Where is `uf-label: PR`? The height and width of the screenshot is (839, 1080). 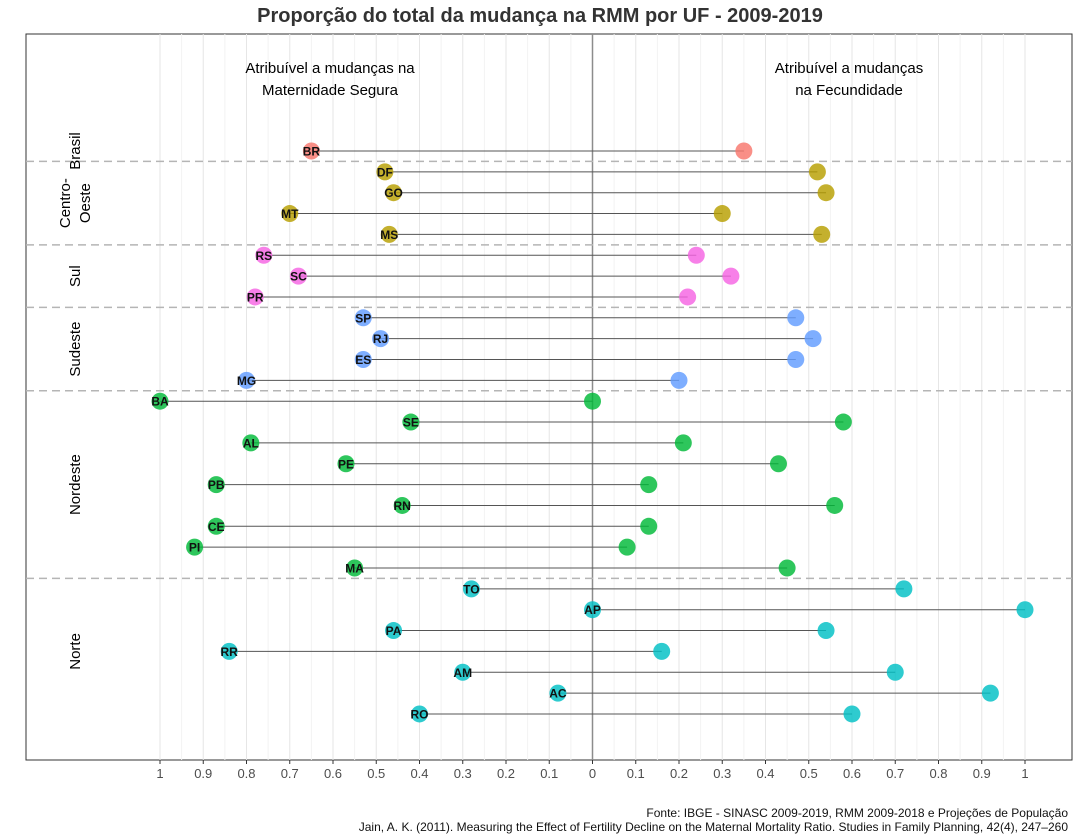
uf-label: PR is located at coordinates (255, 297).